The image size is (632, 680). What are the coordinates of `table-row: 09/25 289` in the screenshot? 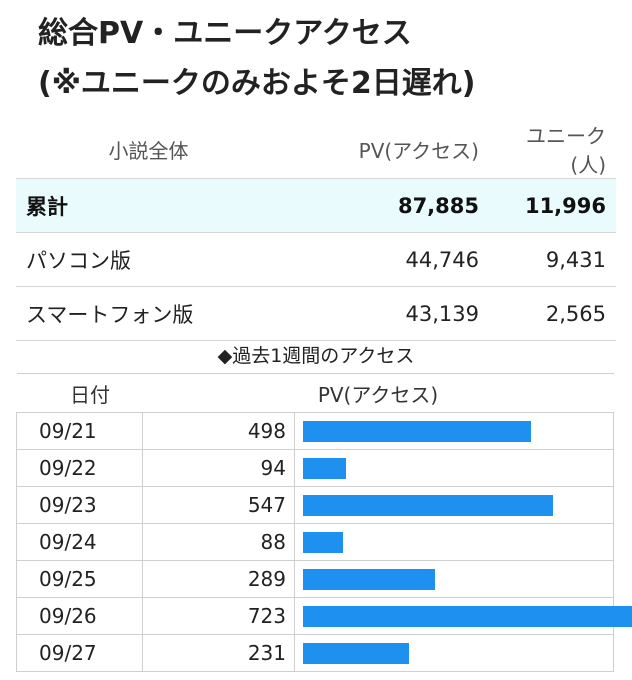 It's located at (315, 579).